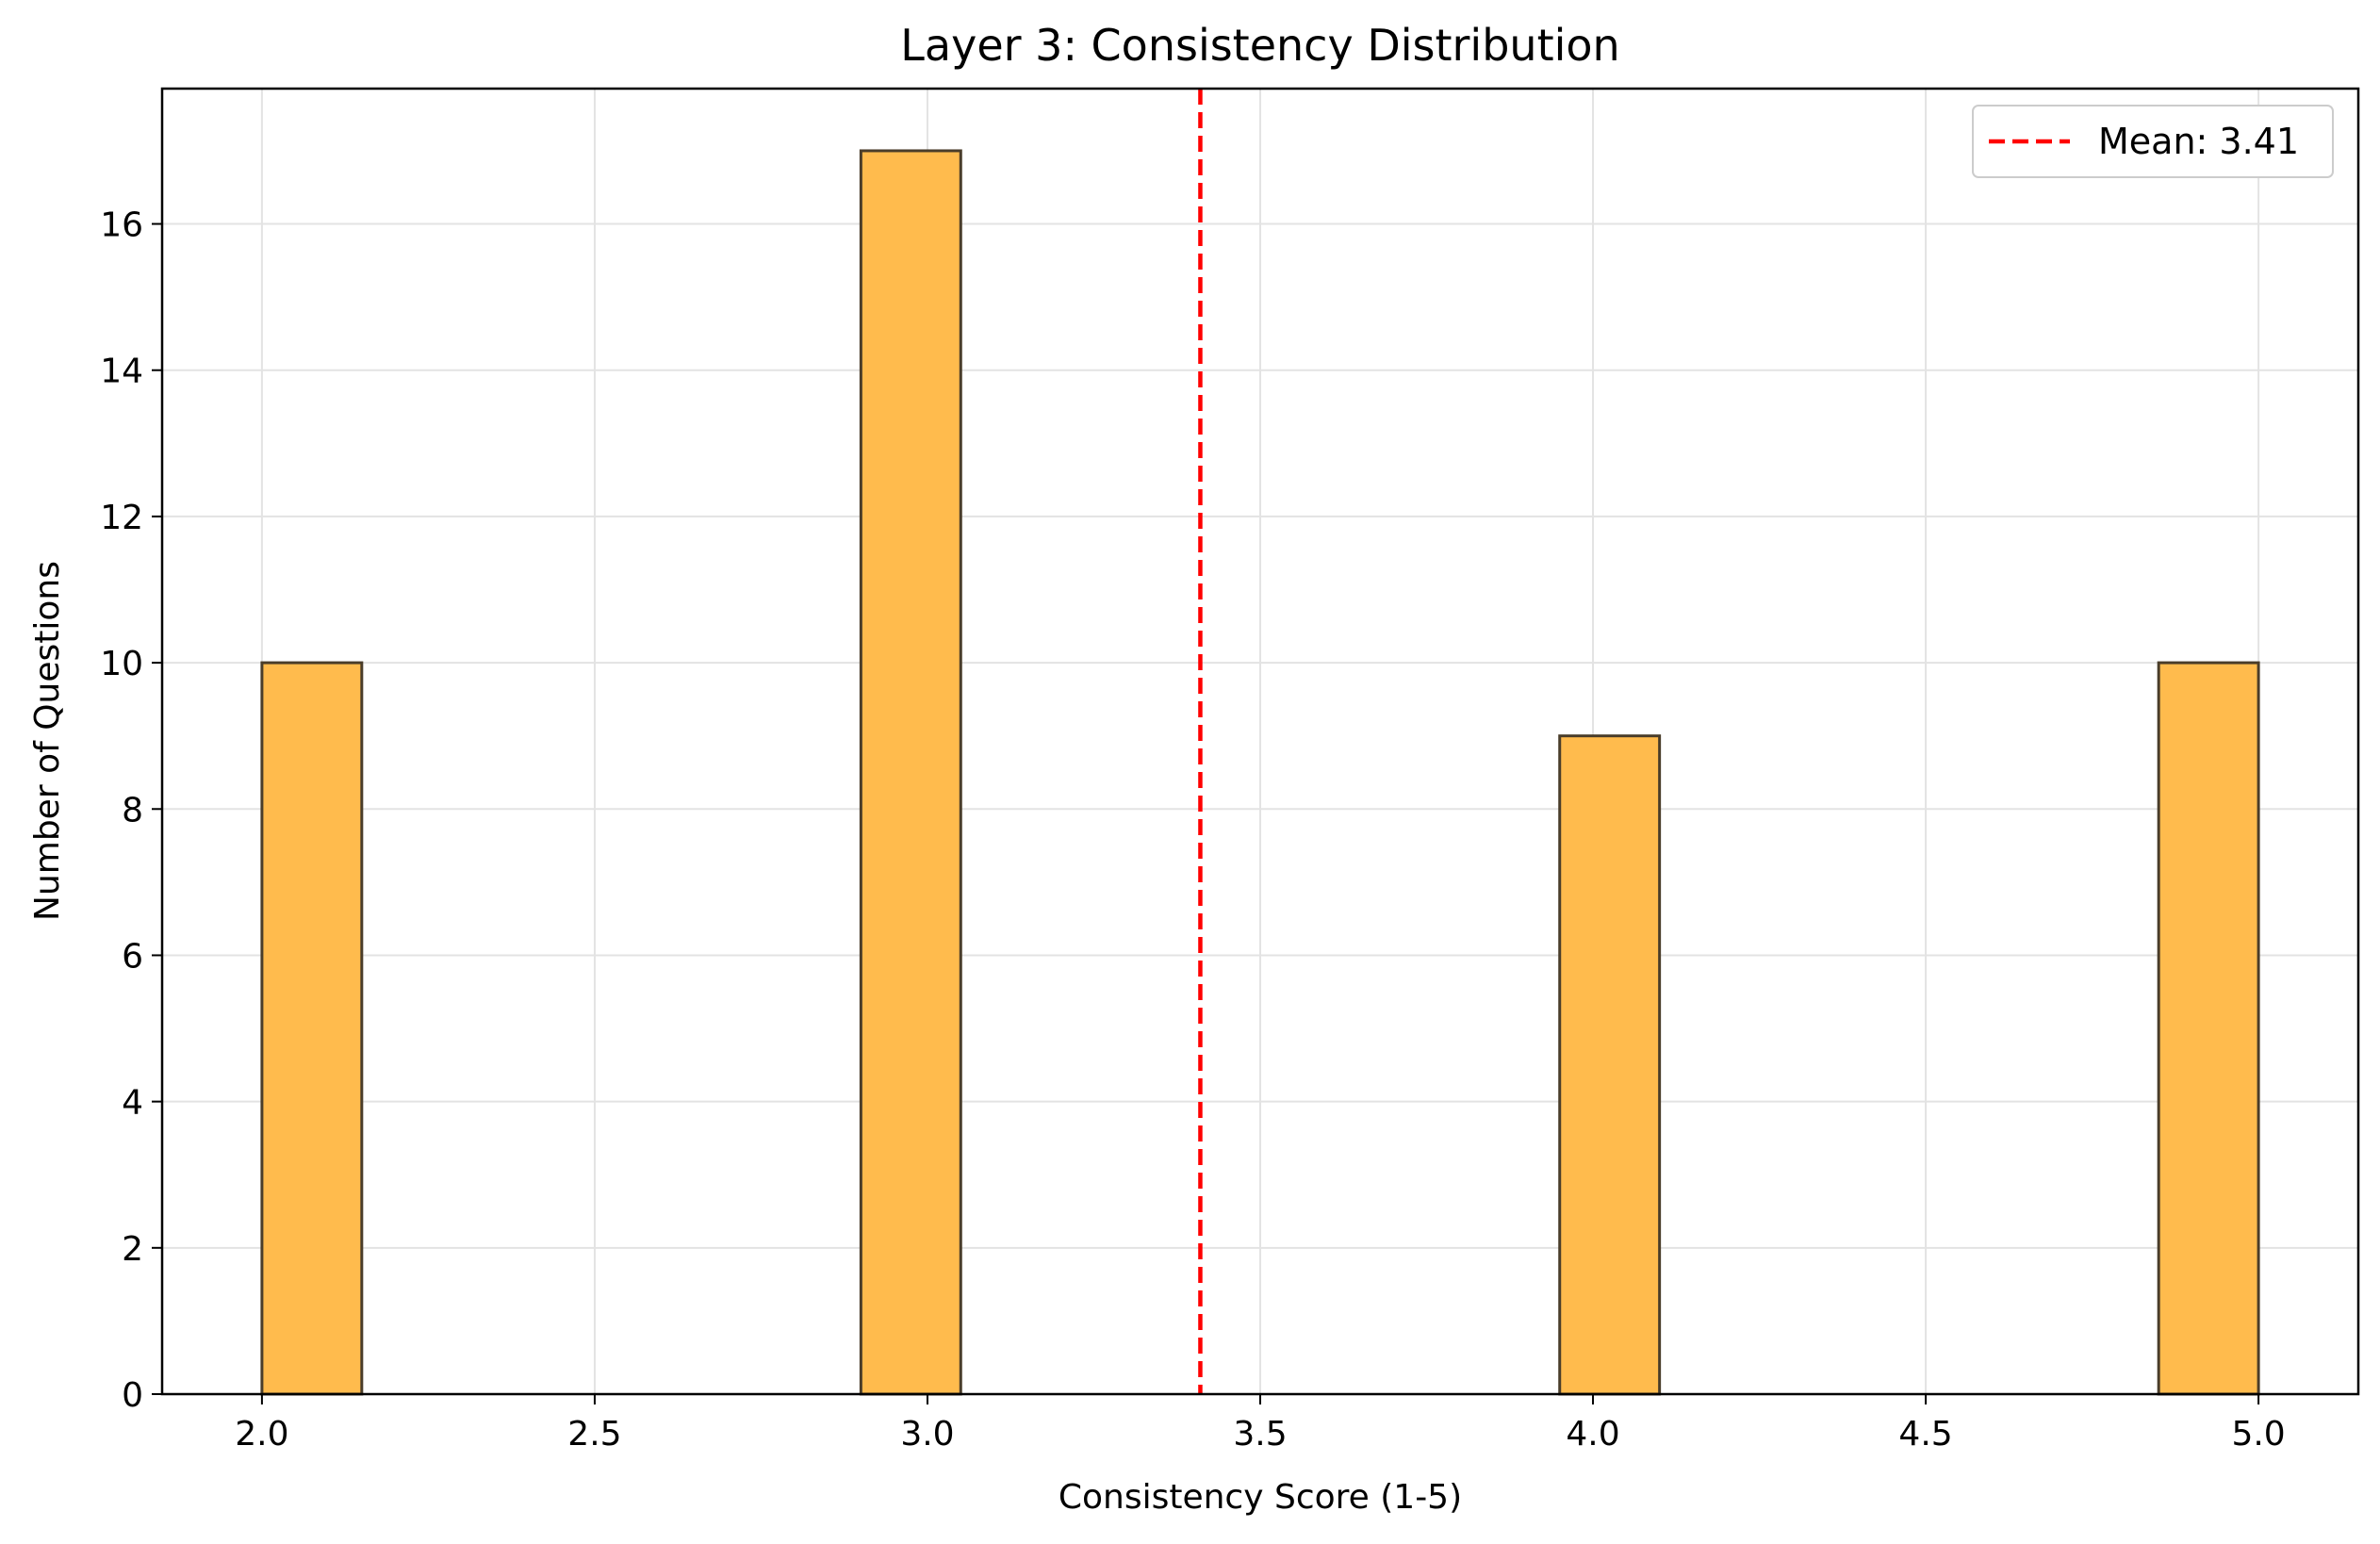 This screenshot has width=2380, height=1544. I want to click on x-axis-ticks: 2.0 2.5 3.0 3.5 4.0 4.5 5.0, so click(1260, 1424).